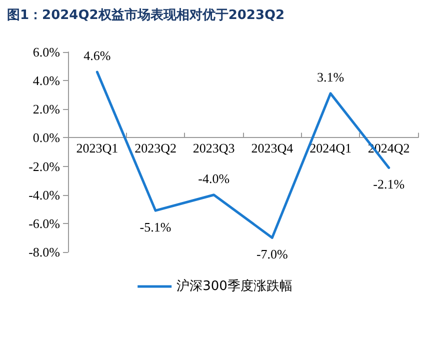 The image size is (430, 343). I want to click on x-tick-label: 2023Q3, so click(213, 148).